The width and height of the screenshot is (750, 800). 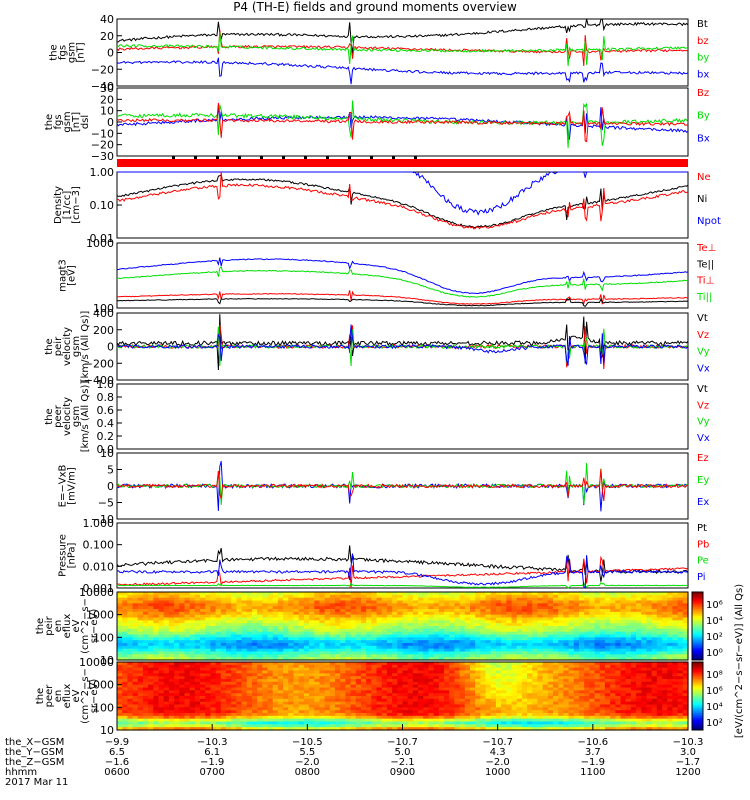 What do you see at coordinates (697, 626) in the screenshot?
I see `colorbar-frame` at bounding box center [697, 626].